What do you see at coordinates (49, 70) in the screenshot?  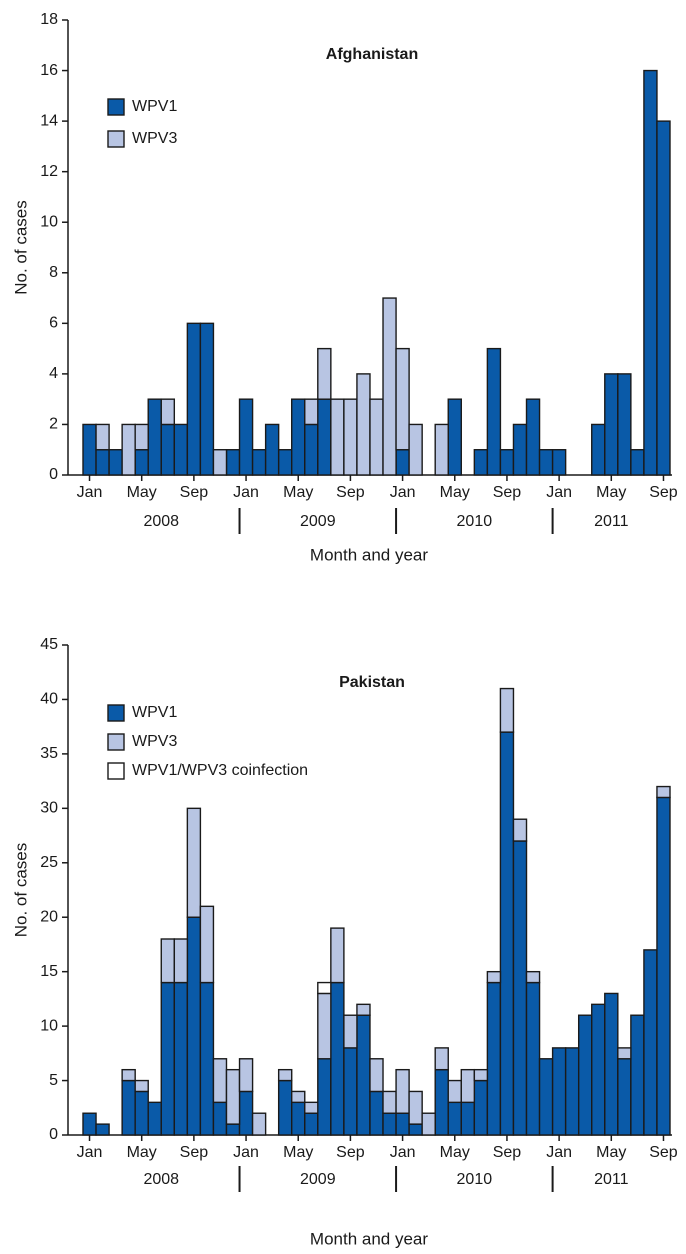 I see `y-tick-label: 16` at bounding box center [49, 70].